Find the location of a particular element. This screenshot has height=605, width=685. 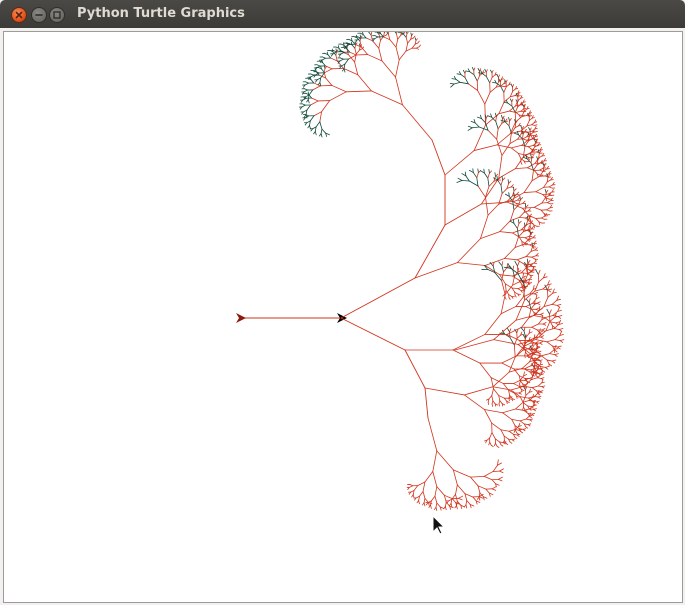

close-button is located at coordinates (19, 15).